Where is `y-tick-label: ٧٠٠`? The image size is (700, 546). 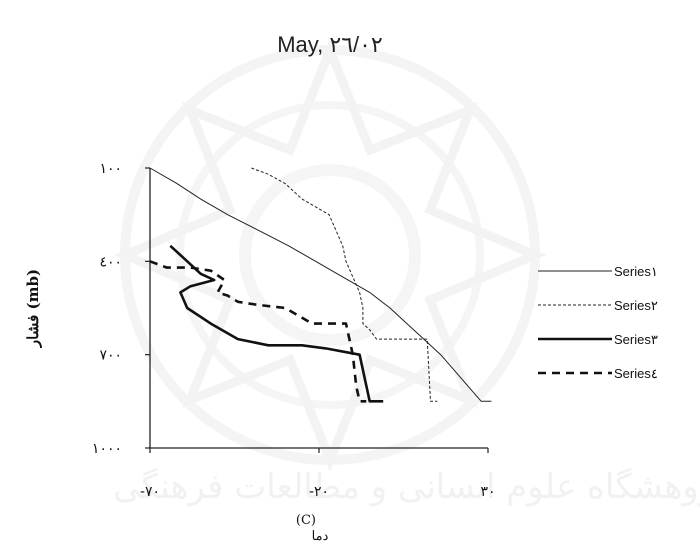
y-tick-label: ٧٠٠ is located at coordinates (110, 356).